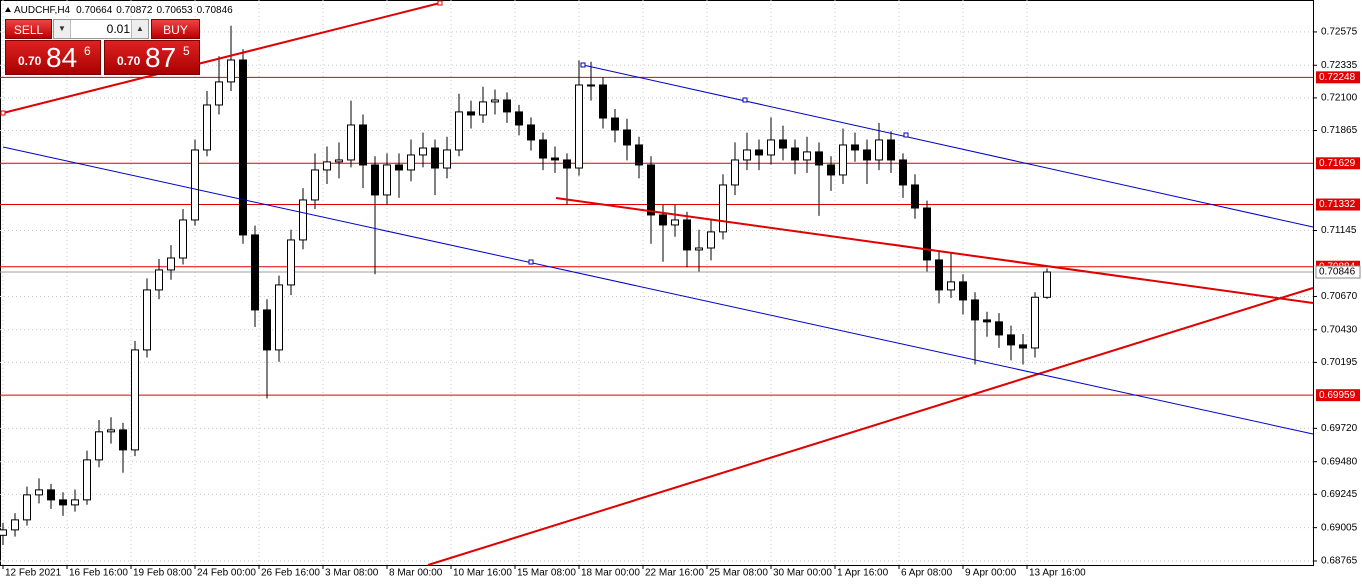 The width and height of the screenshot is (1362, 584). Describe the element at coordinates (134, 10) in the screenshot. I see `ohlc-high: 0.70872` at that location.